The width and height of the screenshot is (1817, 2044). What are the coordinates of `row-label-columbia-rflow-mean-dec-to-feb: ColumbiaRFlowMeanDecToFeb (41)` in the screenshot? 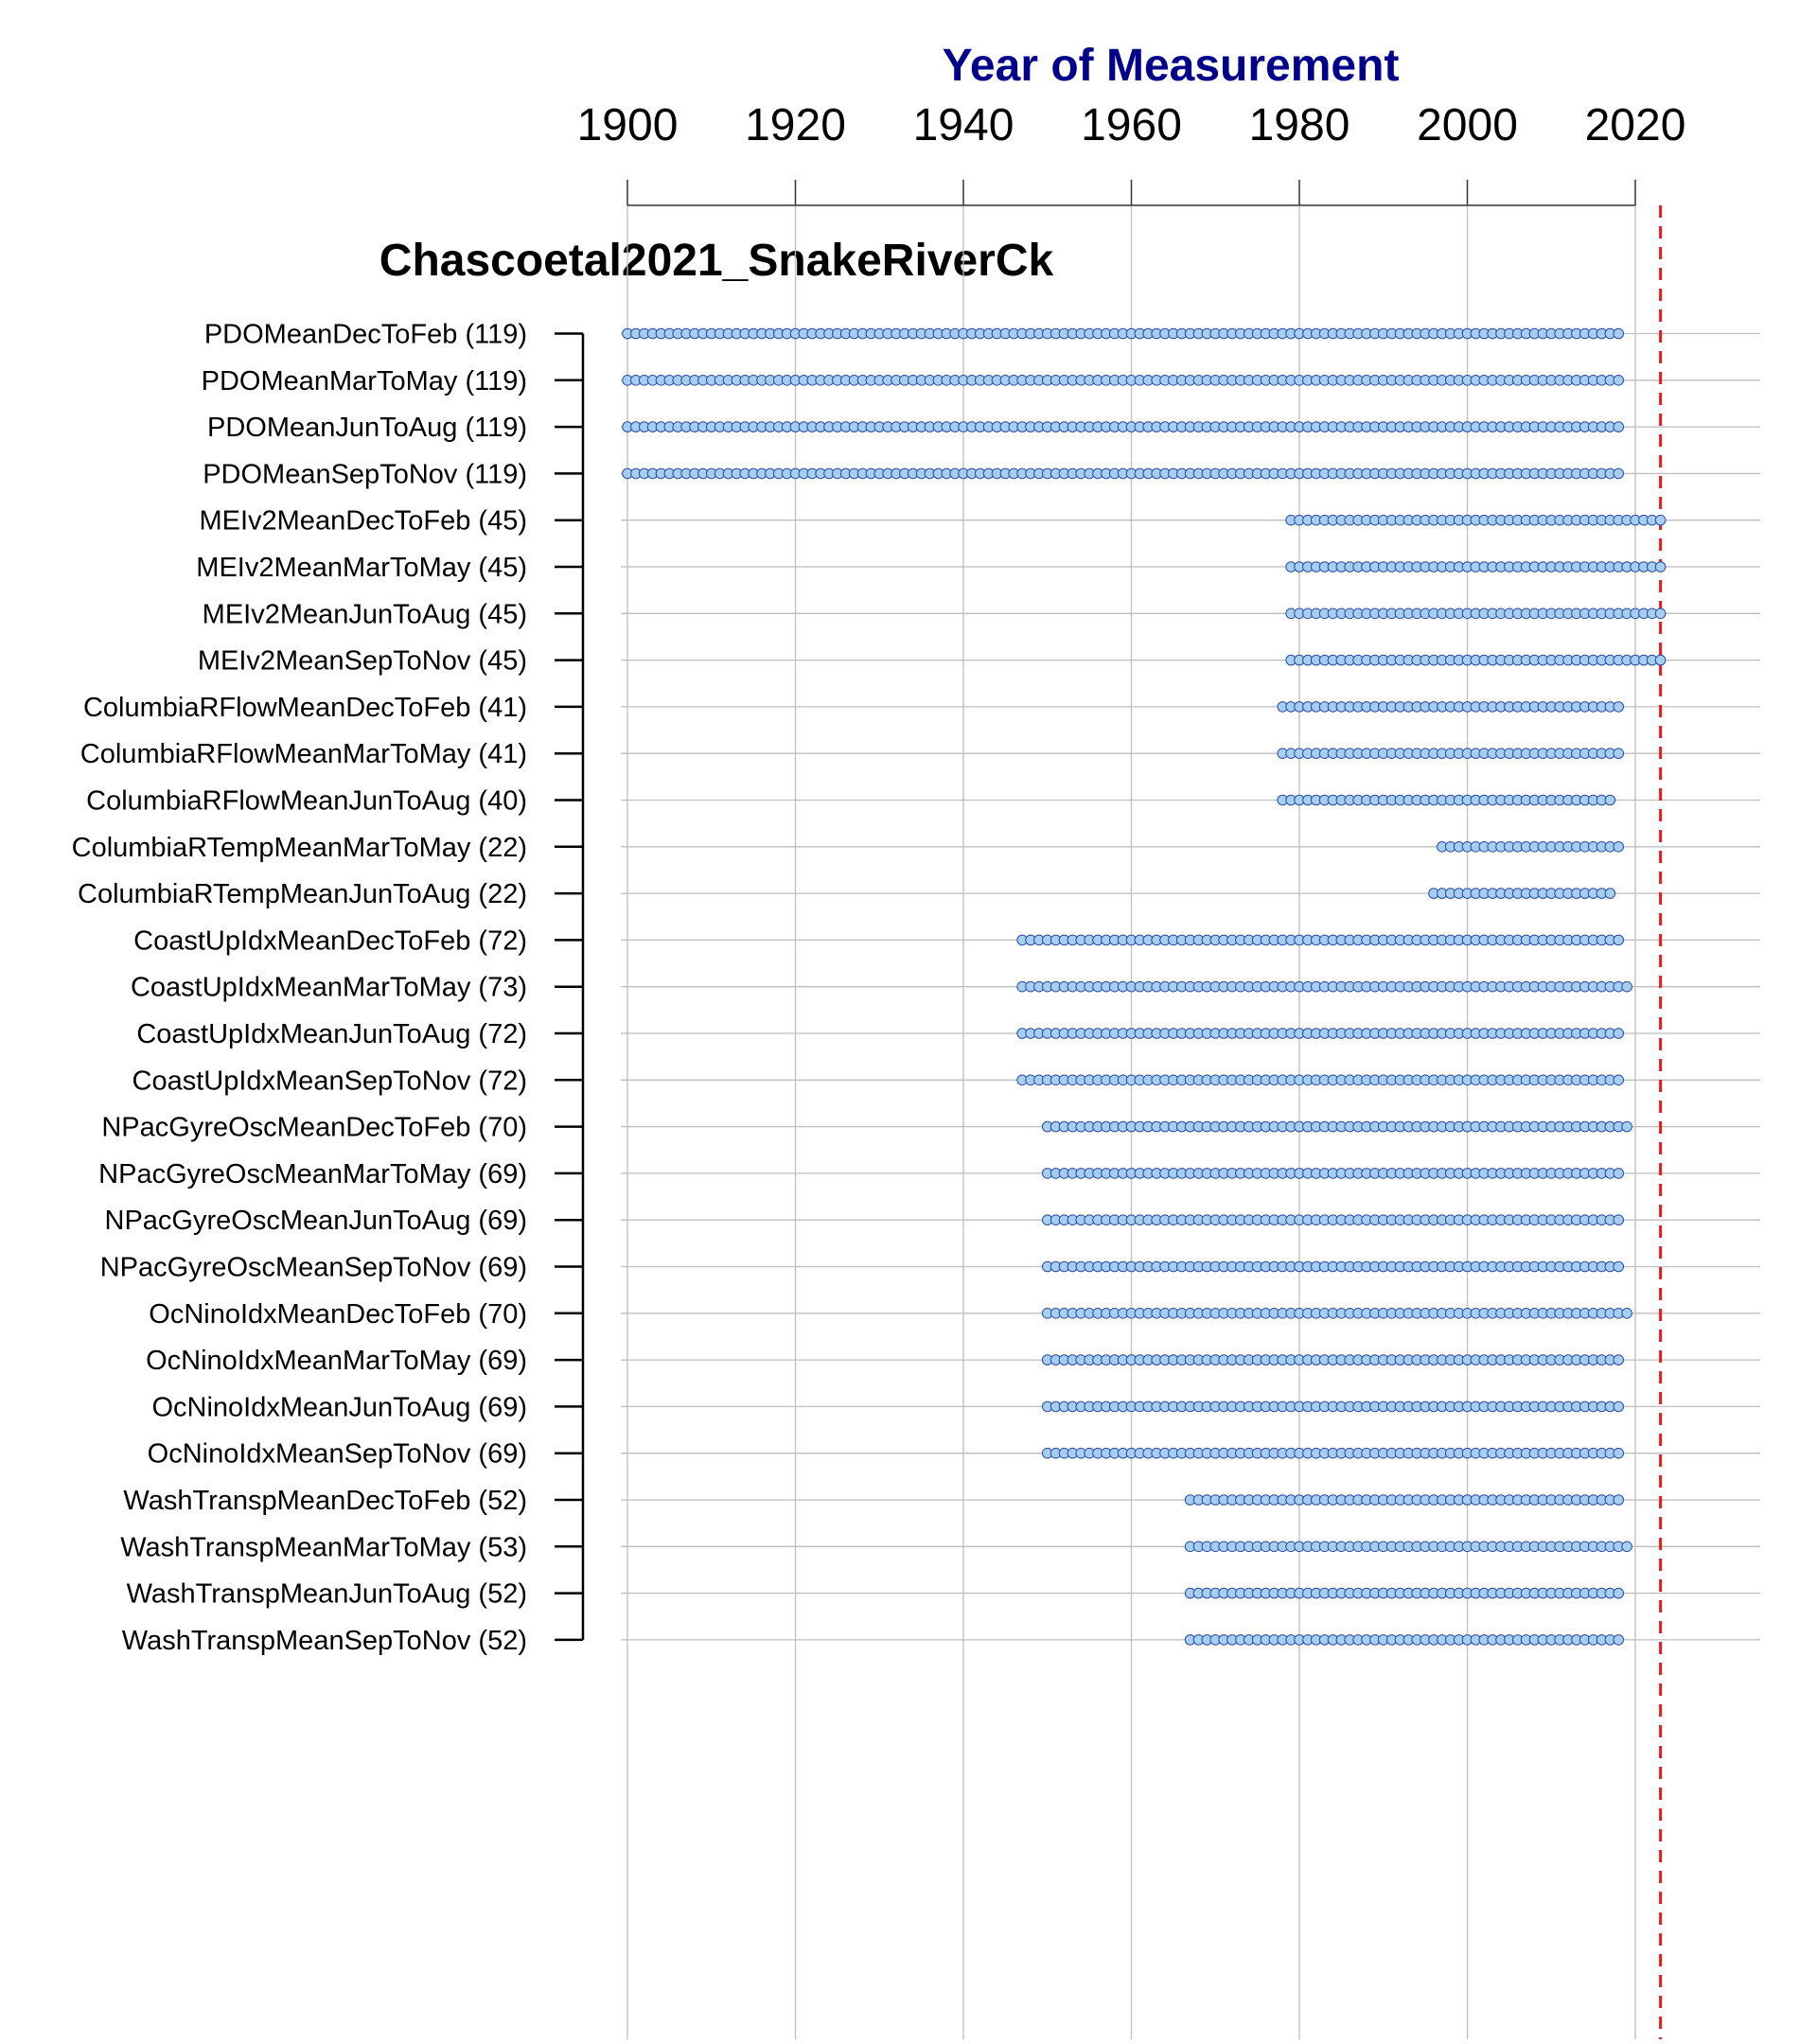 It's located at (305, 708).